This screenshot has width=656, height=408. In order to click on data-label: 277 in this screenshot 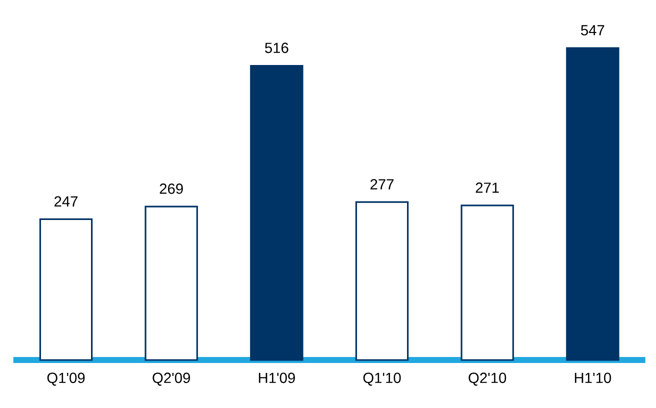, I will do `click(382, 184)`.